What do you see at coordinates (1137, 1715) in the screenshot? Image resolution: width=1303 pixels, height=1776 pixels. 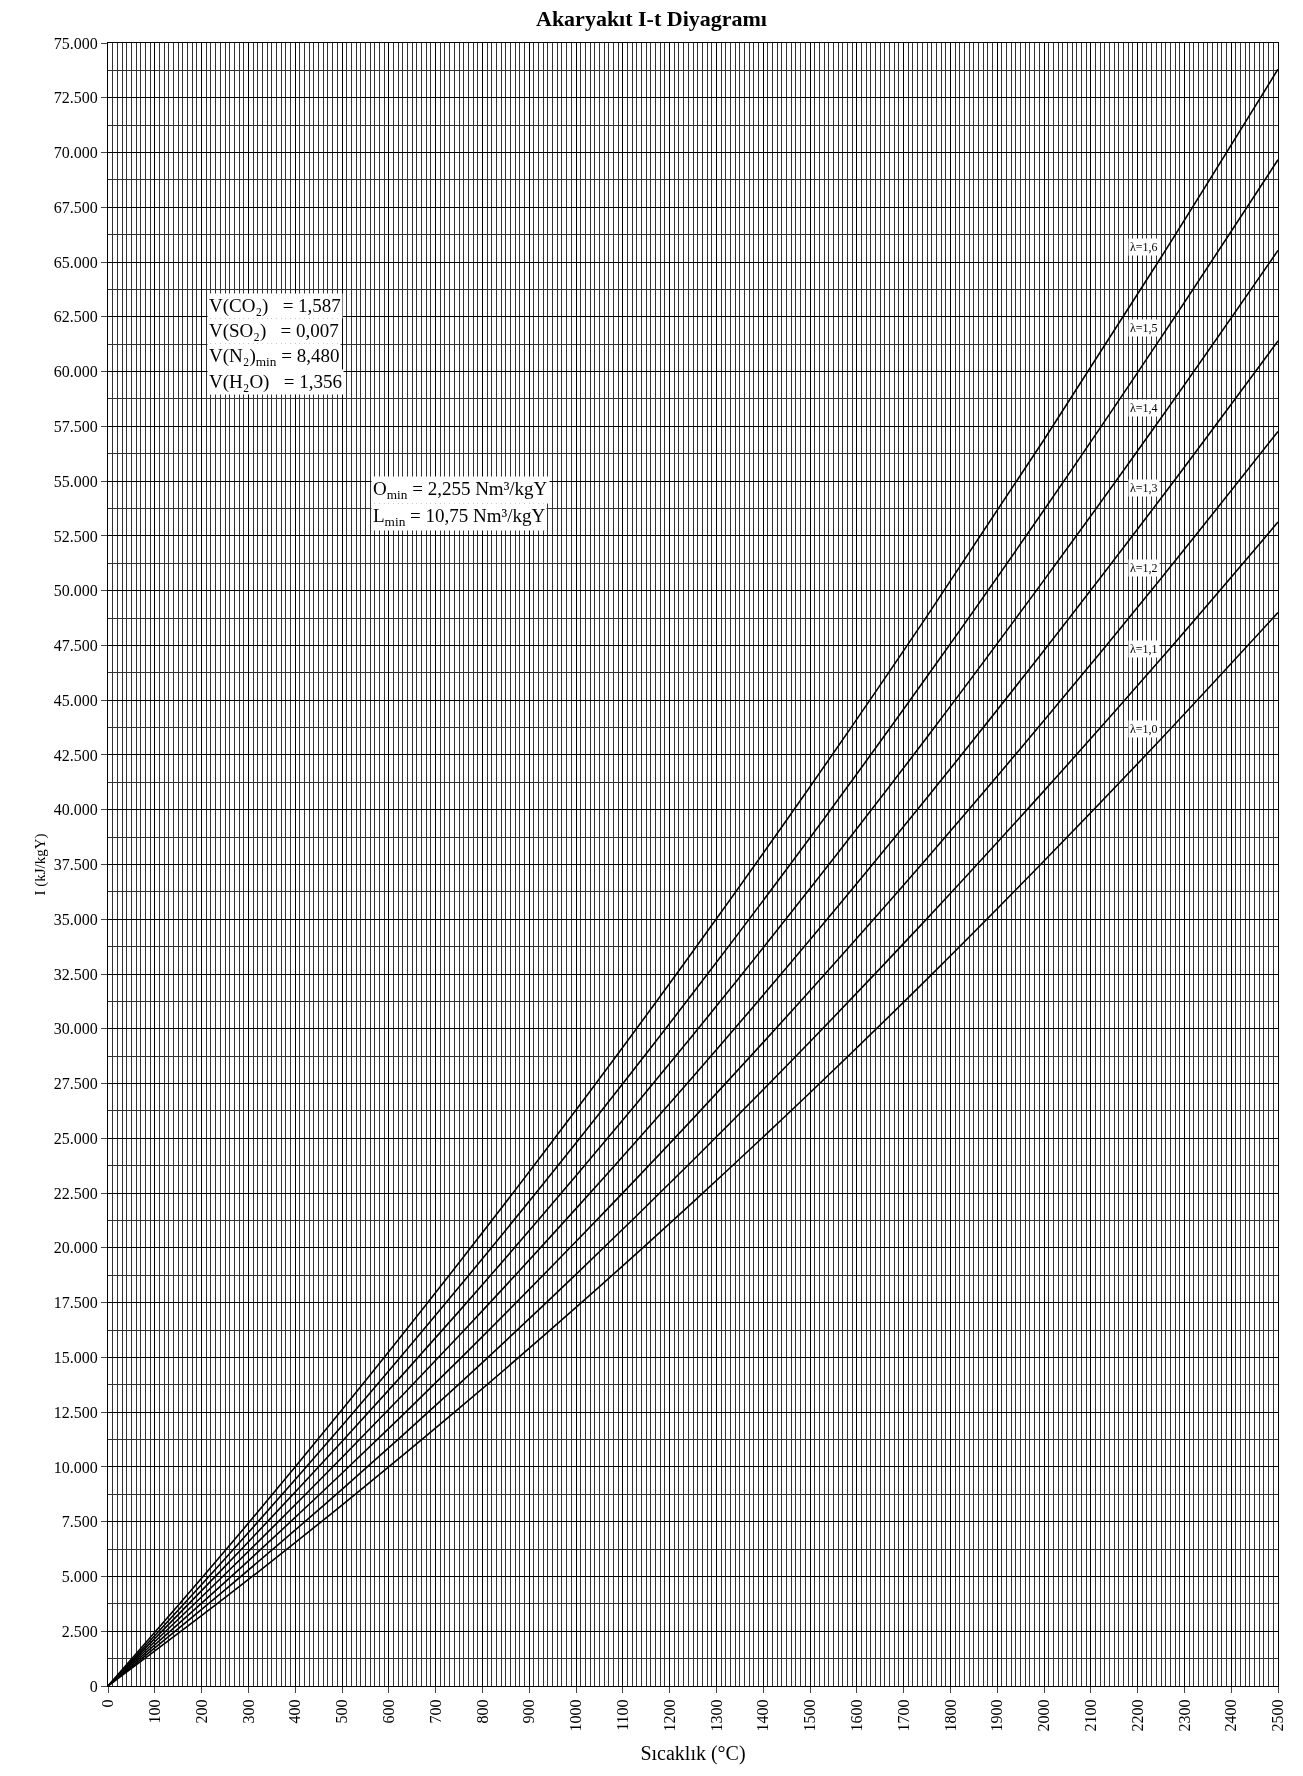 I see `x-tick-label: 2200` at bounding box center [1137, 1715].